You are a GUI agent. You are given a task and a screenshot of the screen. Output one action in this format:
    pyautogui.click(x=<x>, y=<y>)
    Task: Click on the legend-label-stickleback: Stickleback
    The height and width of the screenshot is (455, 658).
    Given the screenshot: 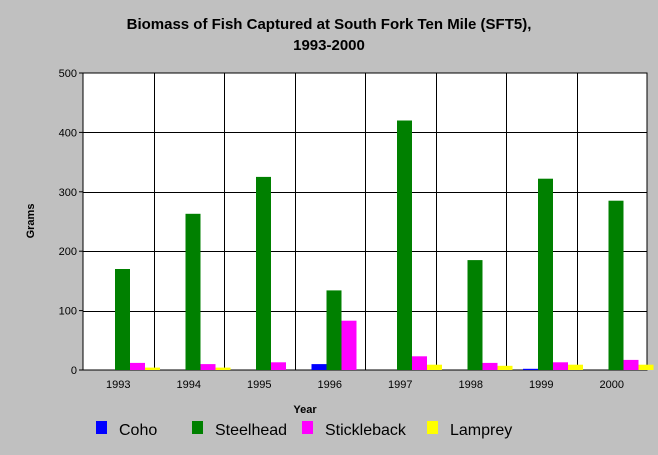 What is the action you would take?
    pyautogui.click(x=366, y=430)
    